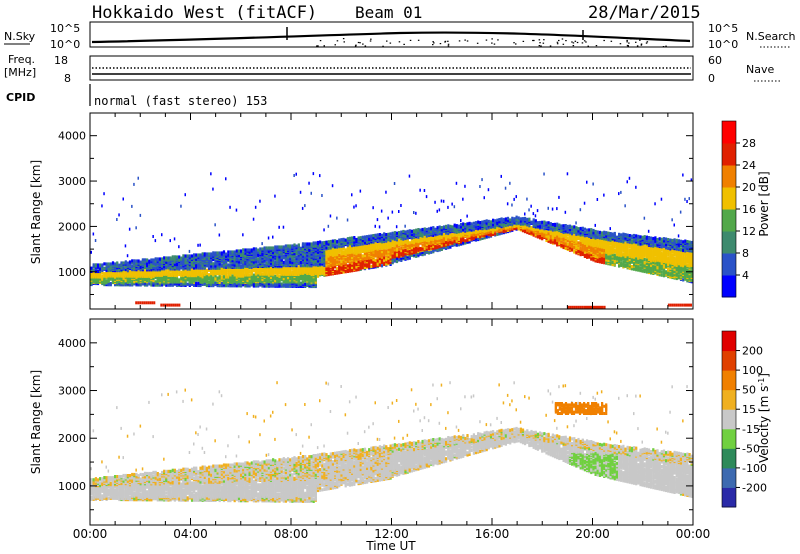 The image size is (800, 554). What do you see at coordinates (20, 72) in the screenshot?
I see `freq-label-line2: [MHz]` at bounding box center [20, 72].